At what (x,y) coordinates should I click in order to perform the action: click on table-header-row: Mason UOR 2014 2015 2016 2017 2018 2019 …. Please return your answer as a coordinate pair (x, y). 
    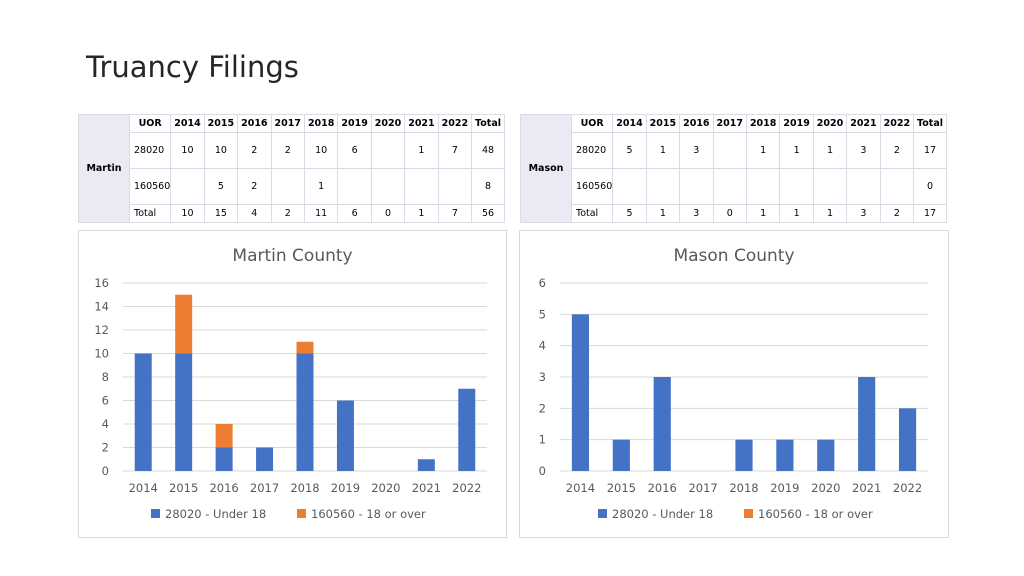
    Looking at the image, I should click on (733, 168).